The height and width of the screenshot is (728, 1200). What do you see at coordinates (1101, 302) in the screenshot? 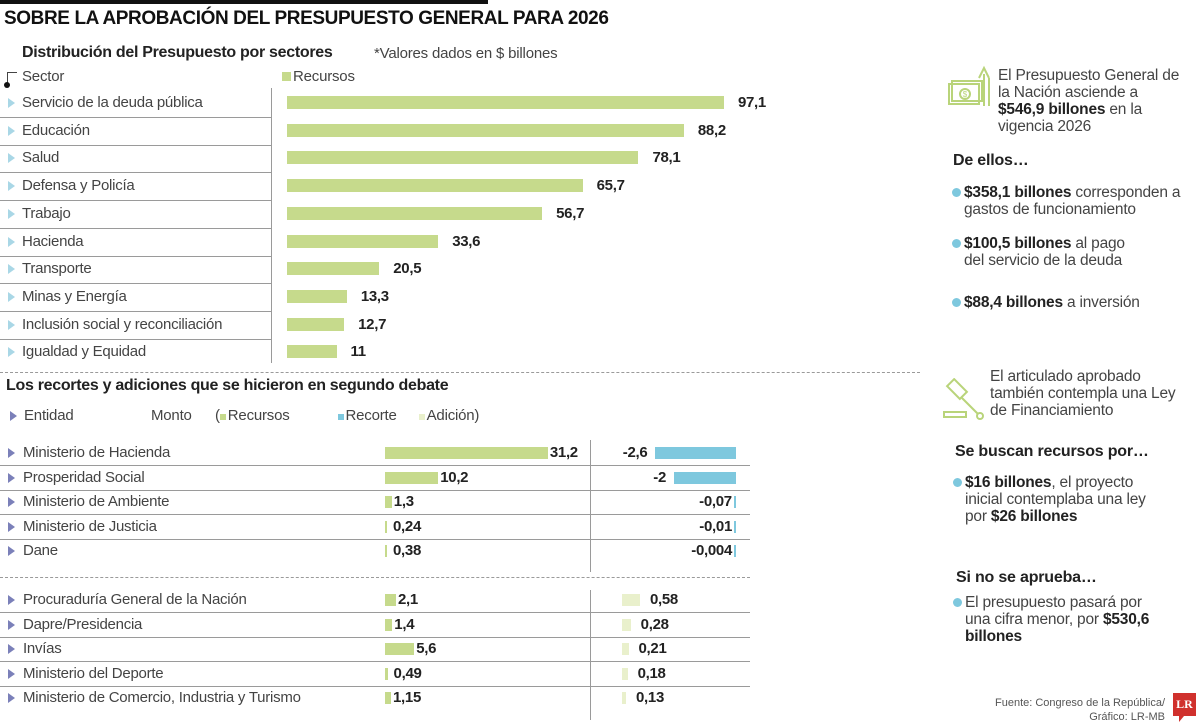
I see `text-segment: a inversión` at bounding box center [1101, 302].